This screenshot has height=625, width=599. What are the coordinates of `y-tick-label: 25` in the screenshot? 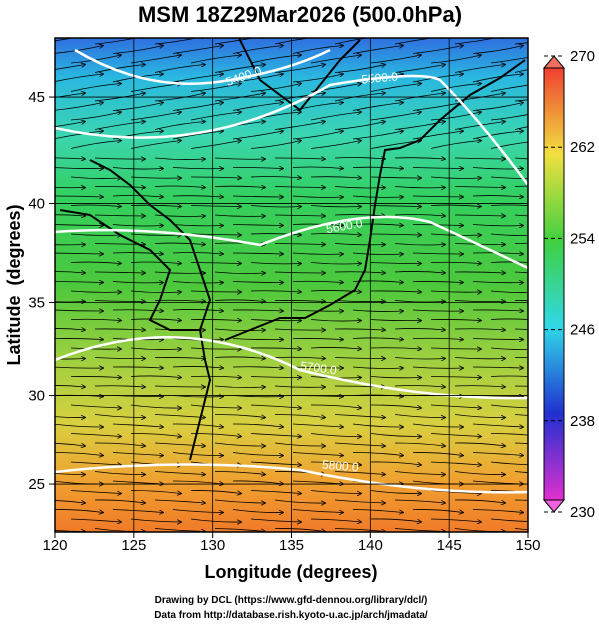 It's located at (36, 484).